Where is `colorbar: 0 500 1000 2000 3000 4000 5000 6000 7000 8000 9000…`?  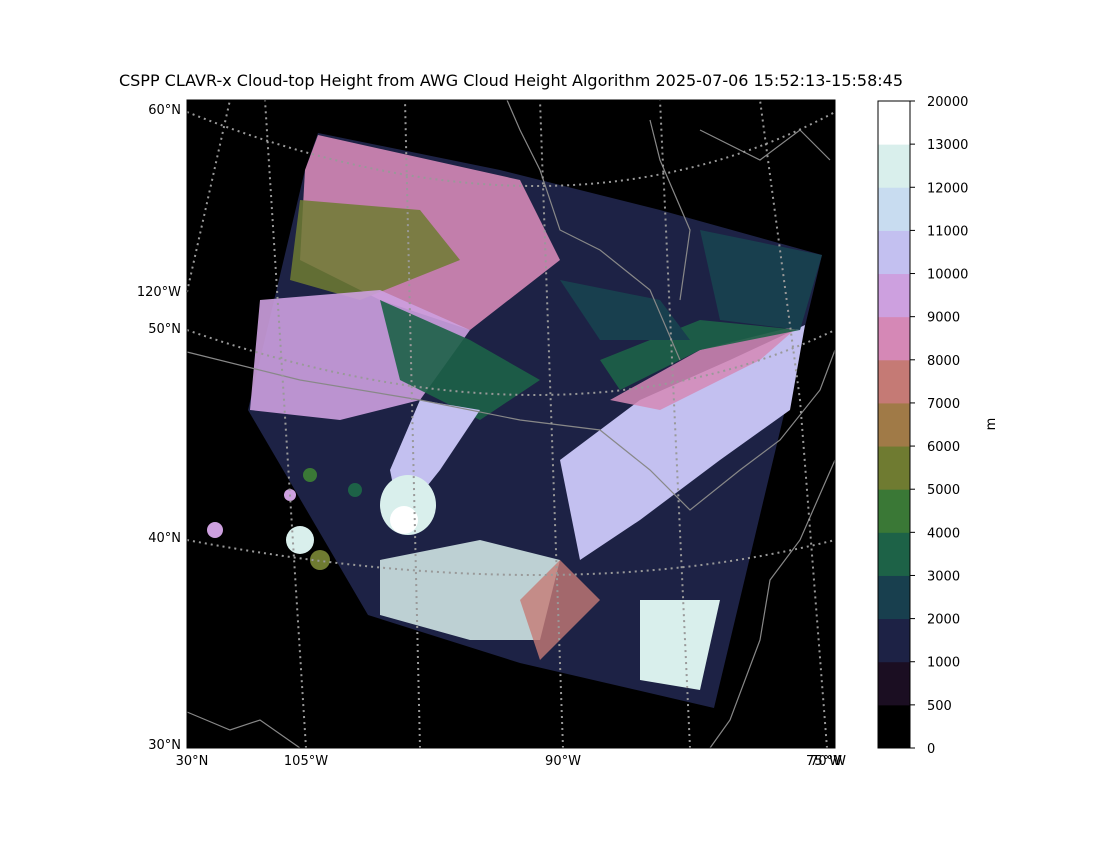 colorbar: 0 500 1000 2000 3000 4000 5000 6000 7000 8000 9000… is located at coordinates (922, 426).